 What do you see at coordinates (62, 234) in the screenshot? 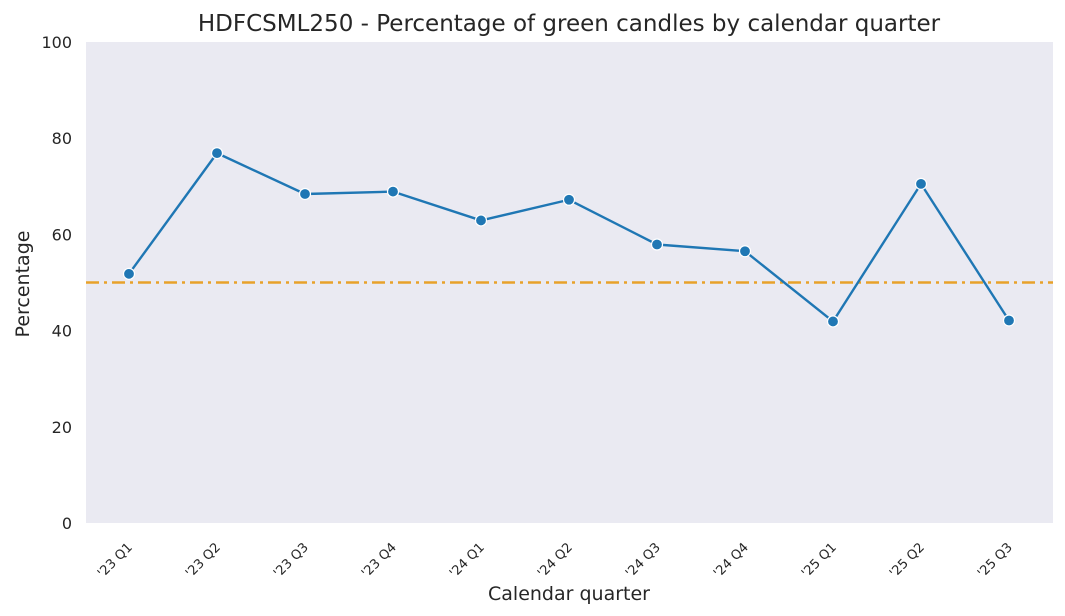
I see `y-tick-label: 60` at bounding box center [62, 234].